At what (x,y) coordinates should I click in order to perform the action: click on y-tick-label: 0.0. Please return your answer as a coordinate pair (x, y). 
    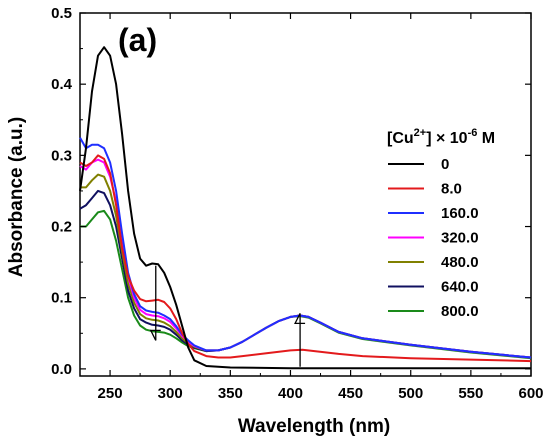
    Looking at the image, I should click on (61, 369).